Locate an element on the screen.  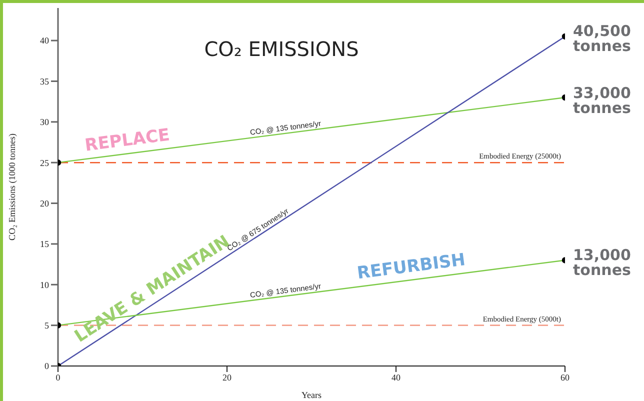
y-tick-label: 25 is located at coordinates (45, 163).